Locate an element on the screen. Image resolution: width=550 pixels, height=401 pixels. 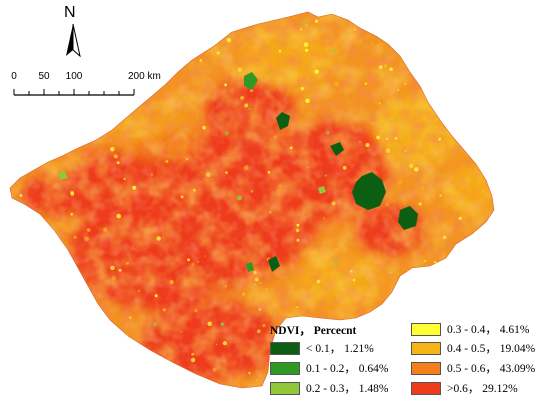
legend-label: 0.1 - 0.2， 0.64% is located at coordinates (347, 369).